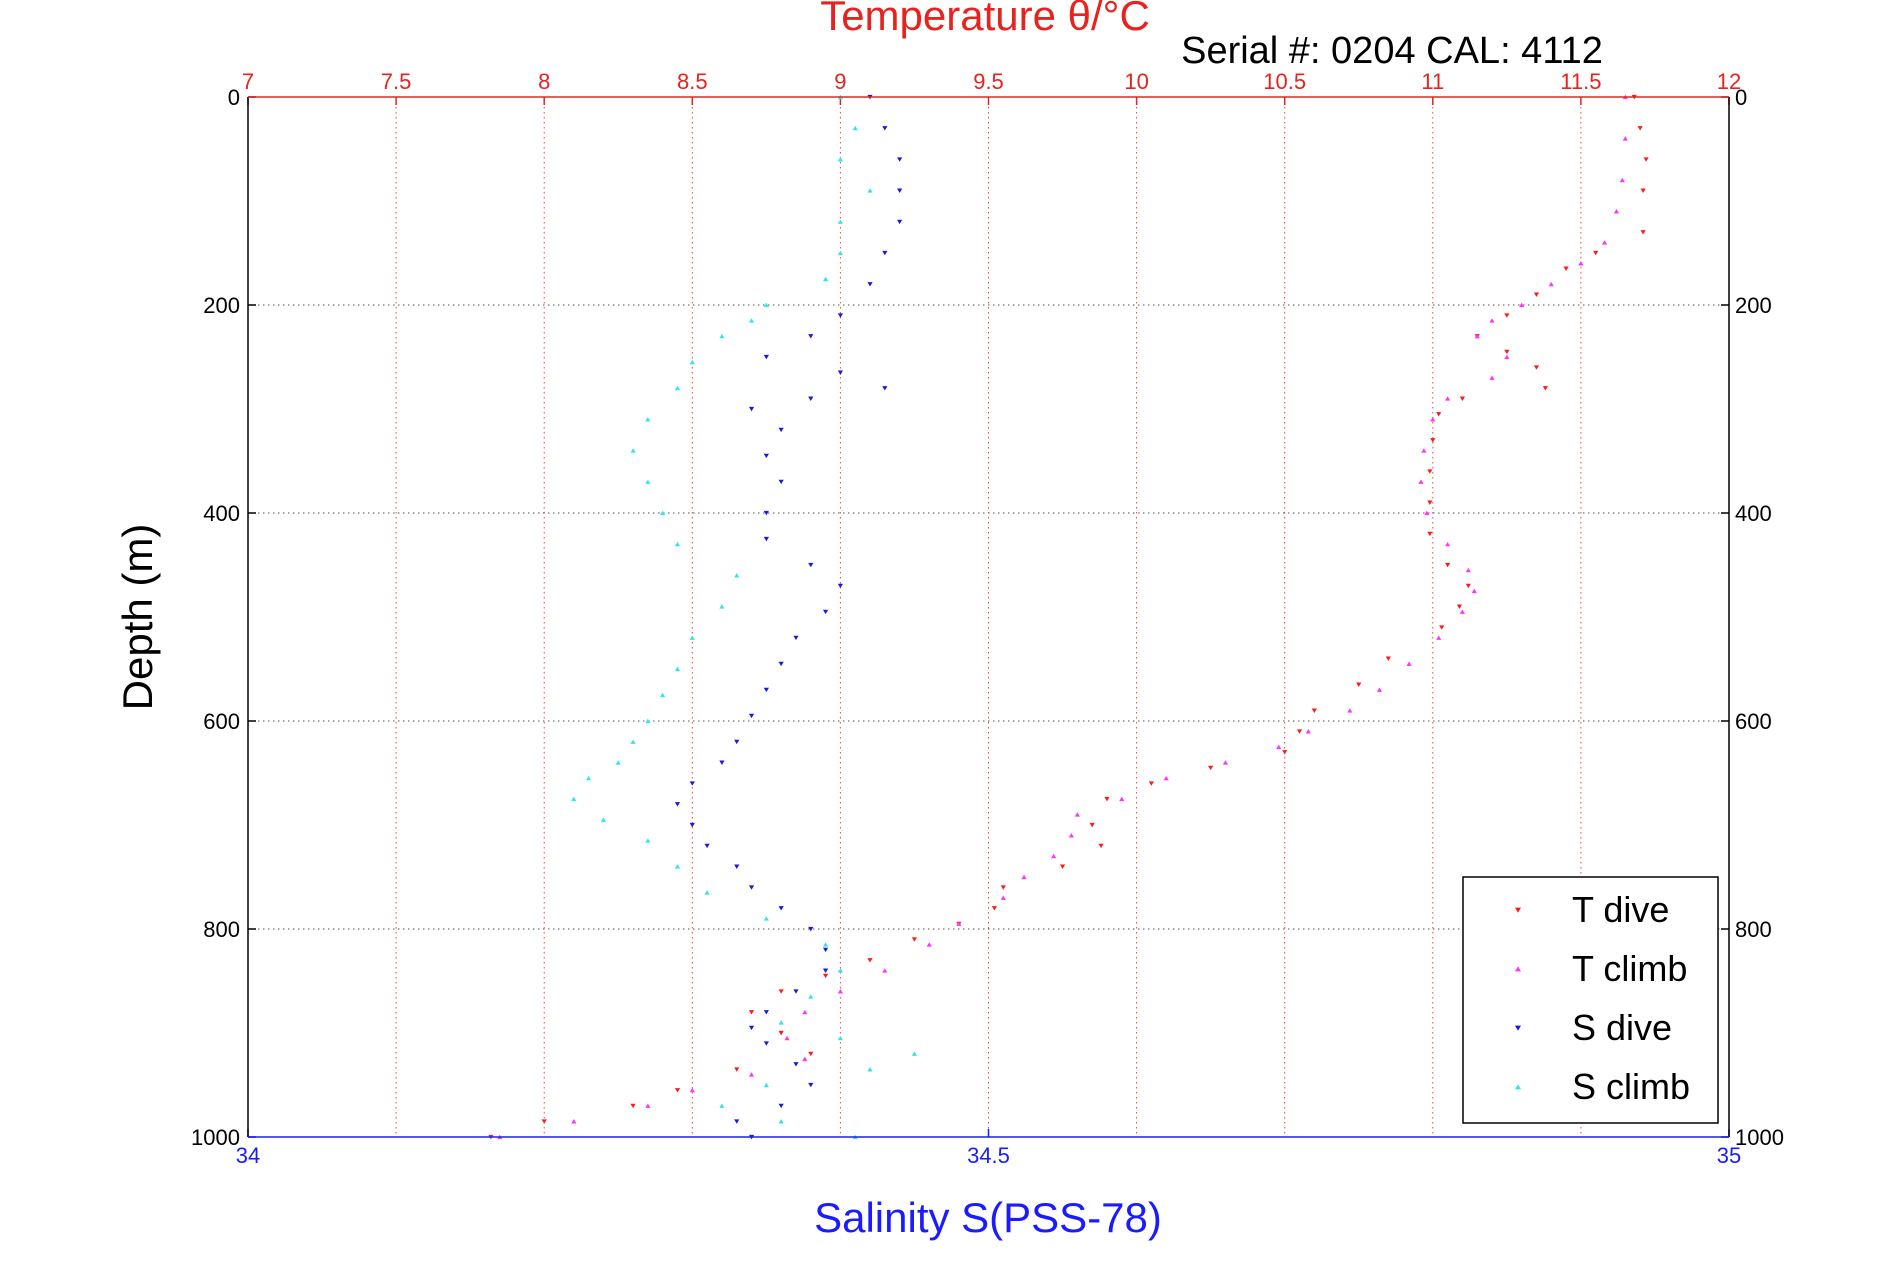 This screenshot has height=1262, width=1891. Describe the element at coordinates (1759, 1137) in the screenshot. I see `right-depth-tick-label: 1000` at that location.